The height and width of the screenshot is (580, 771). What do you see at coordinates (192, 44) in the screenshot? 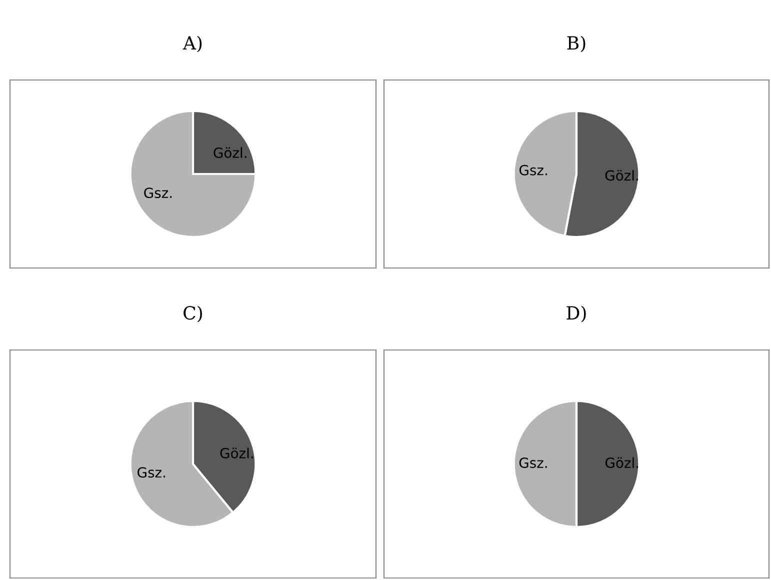
I see `chart-title: A)` at bounding box center [192, 44].